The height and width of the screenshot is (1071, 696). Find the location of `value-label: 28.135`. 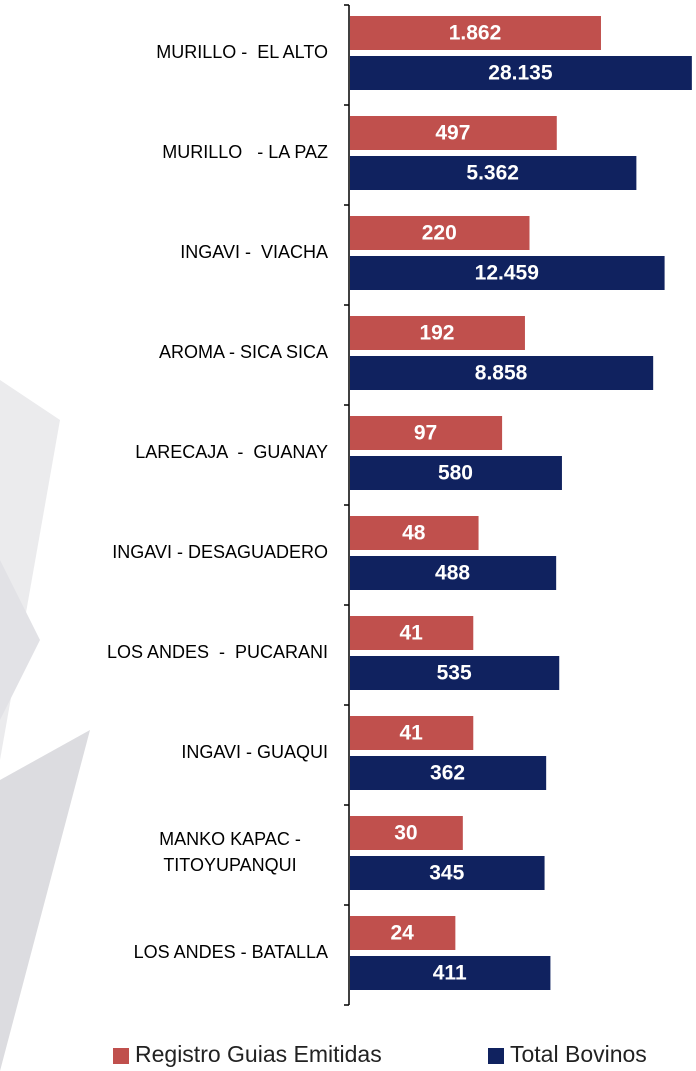

value-label: 28.135 is located at coordinates (520, 73).